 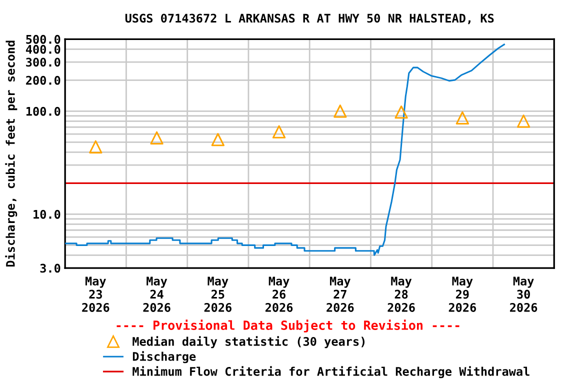 What do you see at coordinates (96, 294) in the screenshot?
I see `x-tick-label: May 23 2026` at bounding box center [96, 294].